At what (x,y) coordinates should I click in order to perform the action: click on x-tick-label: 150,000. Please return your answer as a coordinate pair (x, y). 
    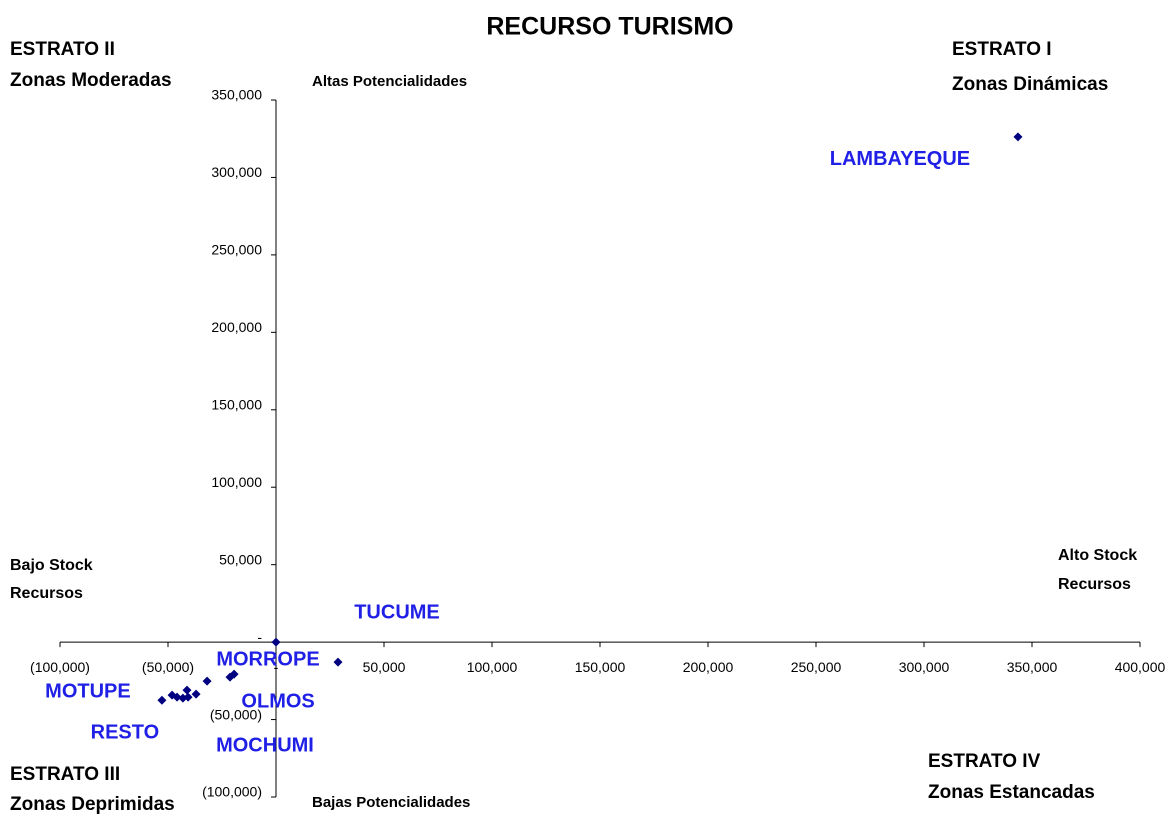
    Looking at the image, I should click on (600, 667).